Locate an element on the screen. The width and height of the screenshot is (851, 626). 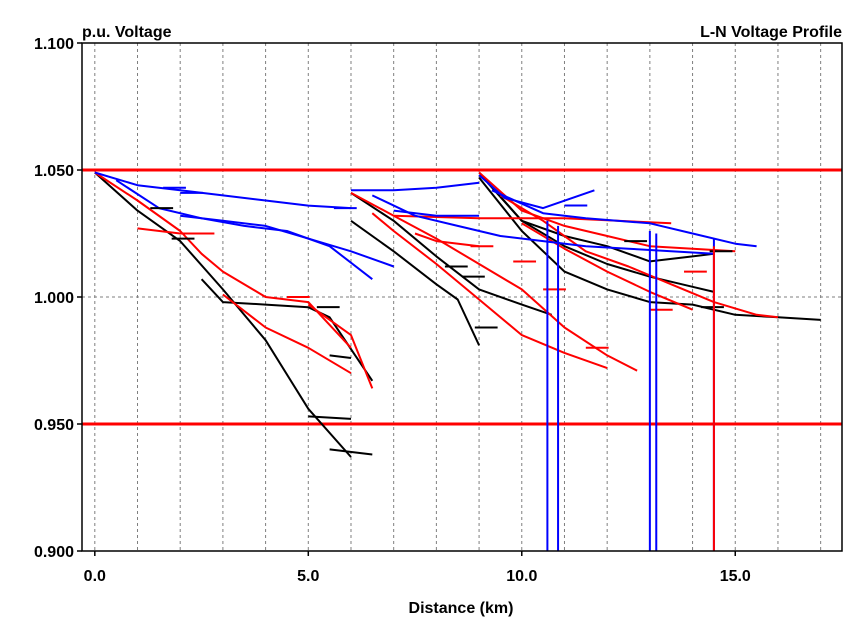
x-tick-label: 10.0 is located at coordinates (521, 576).